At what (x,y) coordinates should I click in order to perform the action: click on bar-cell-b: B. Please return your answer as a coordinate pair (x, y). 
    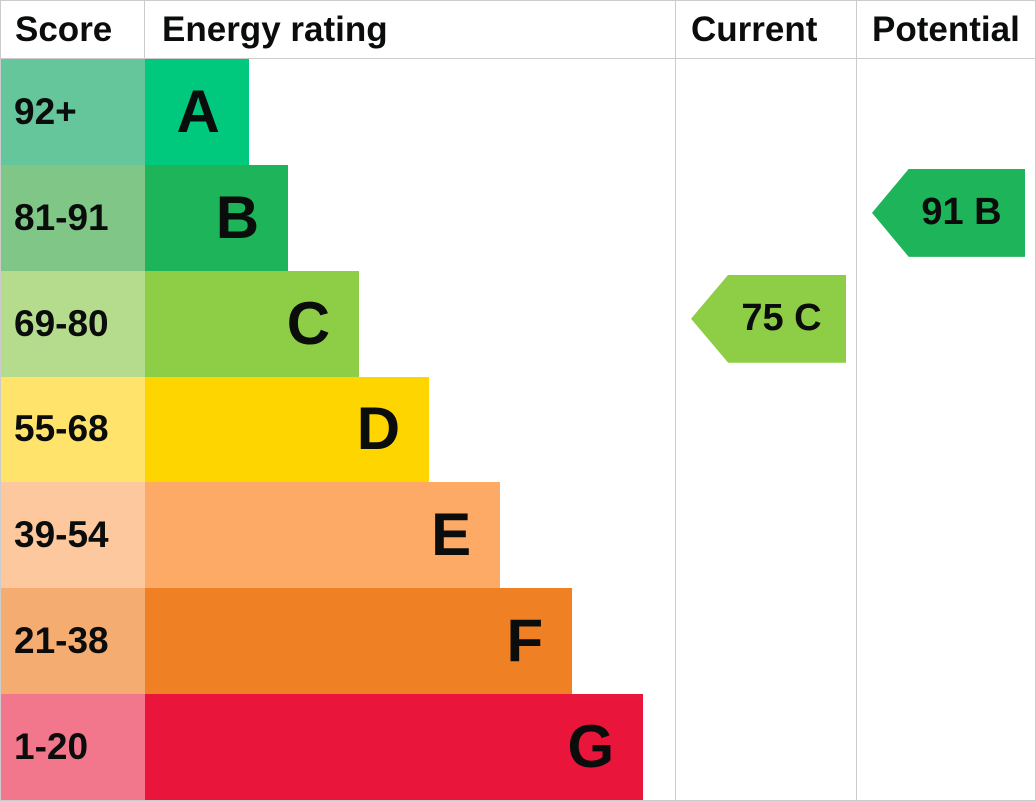
    Looking at the image, I should click on (410, 217).